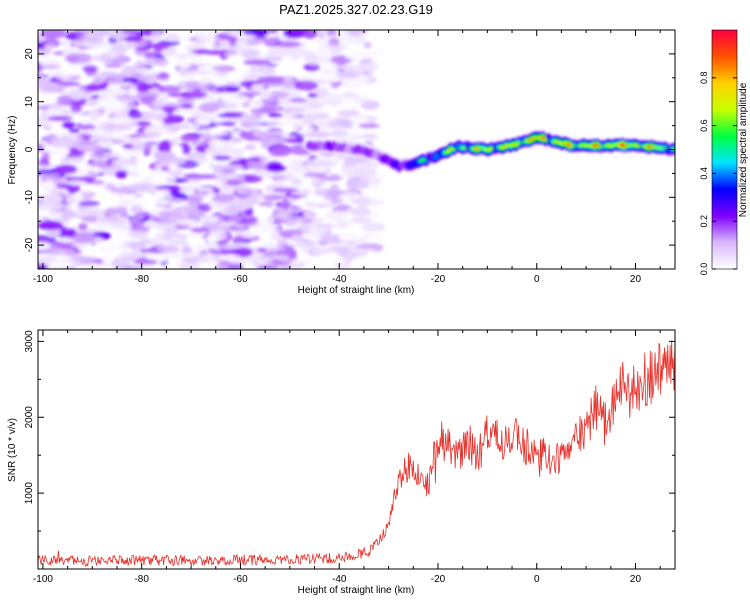  Describe the element at coordinates (12, 450) in the screenshot. I see `snr-y-label: SNR (10 * v/v)` at that location.